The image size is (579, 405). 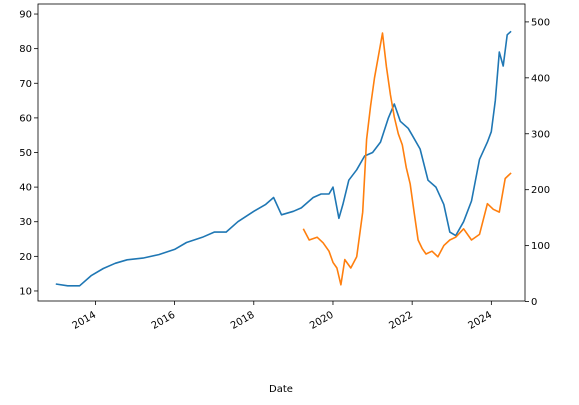 I want to click on left-y-tick-label: 40, so click(x=25, y=188).